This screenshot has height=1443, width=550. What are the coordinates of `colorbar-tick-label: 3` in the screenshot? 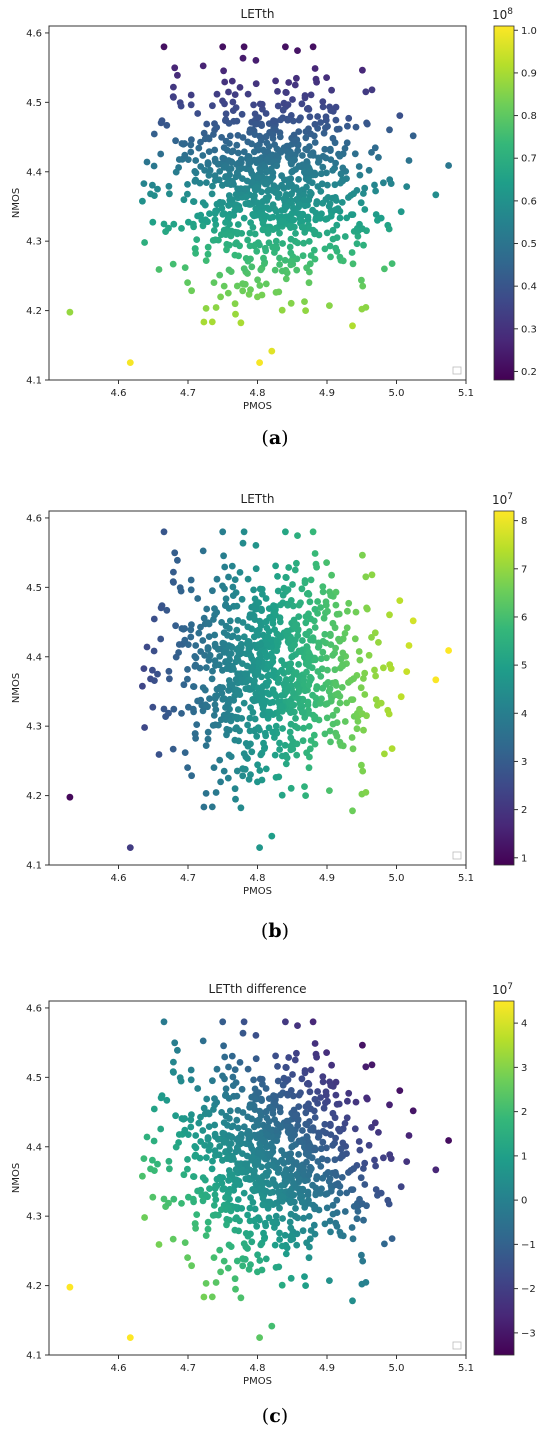 It's located at (524, 1068).